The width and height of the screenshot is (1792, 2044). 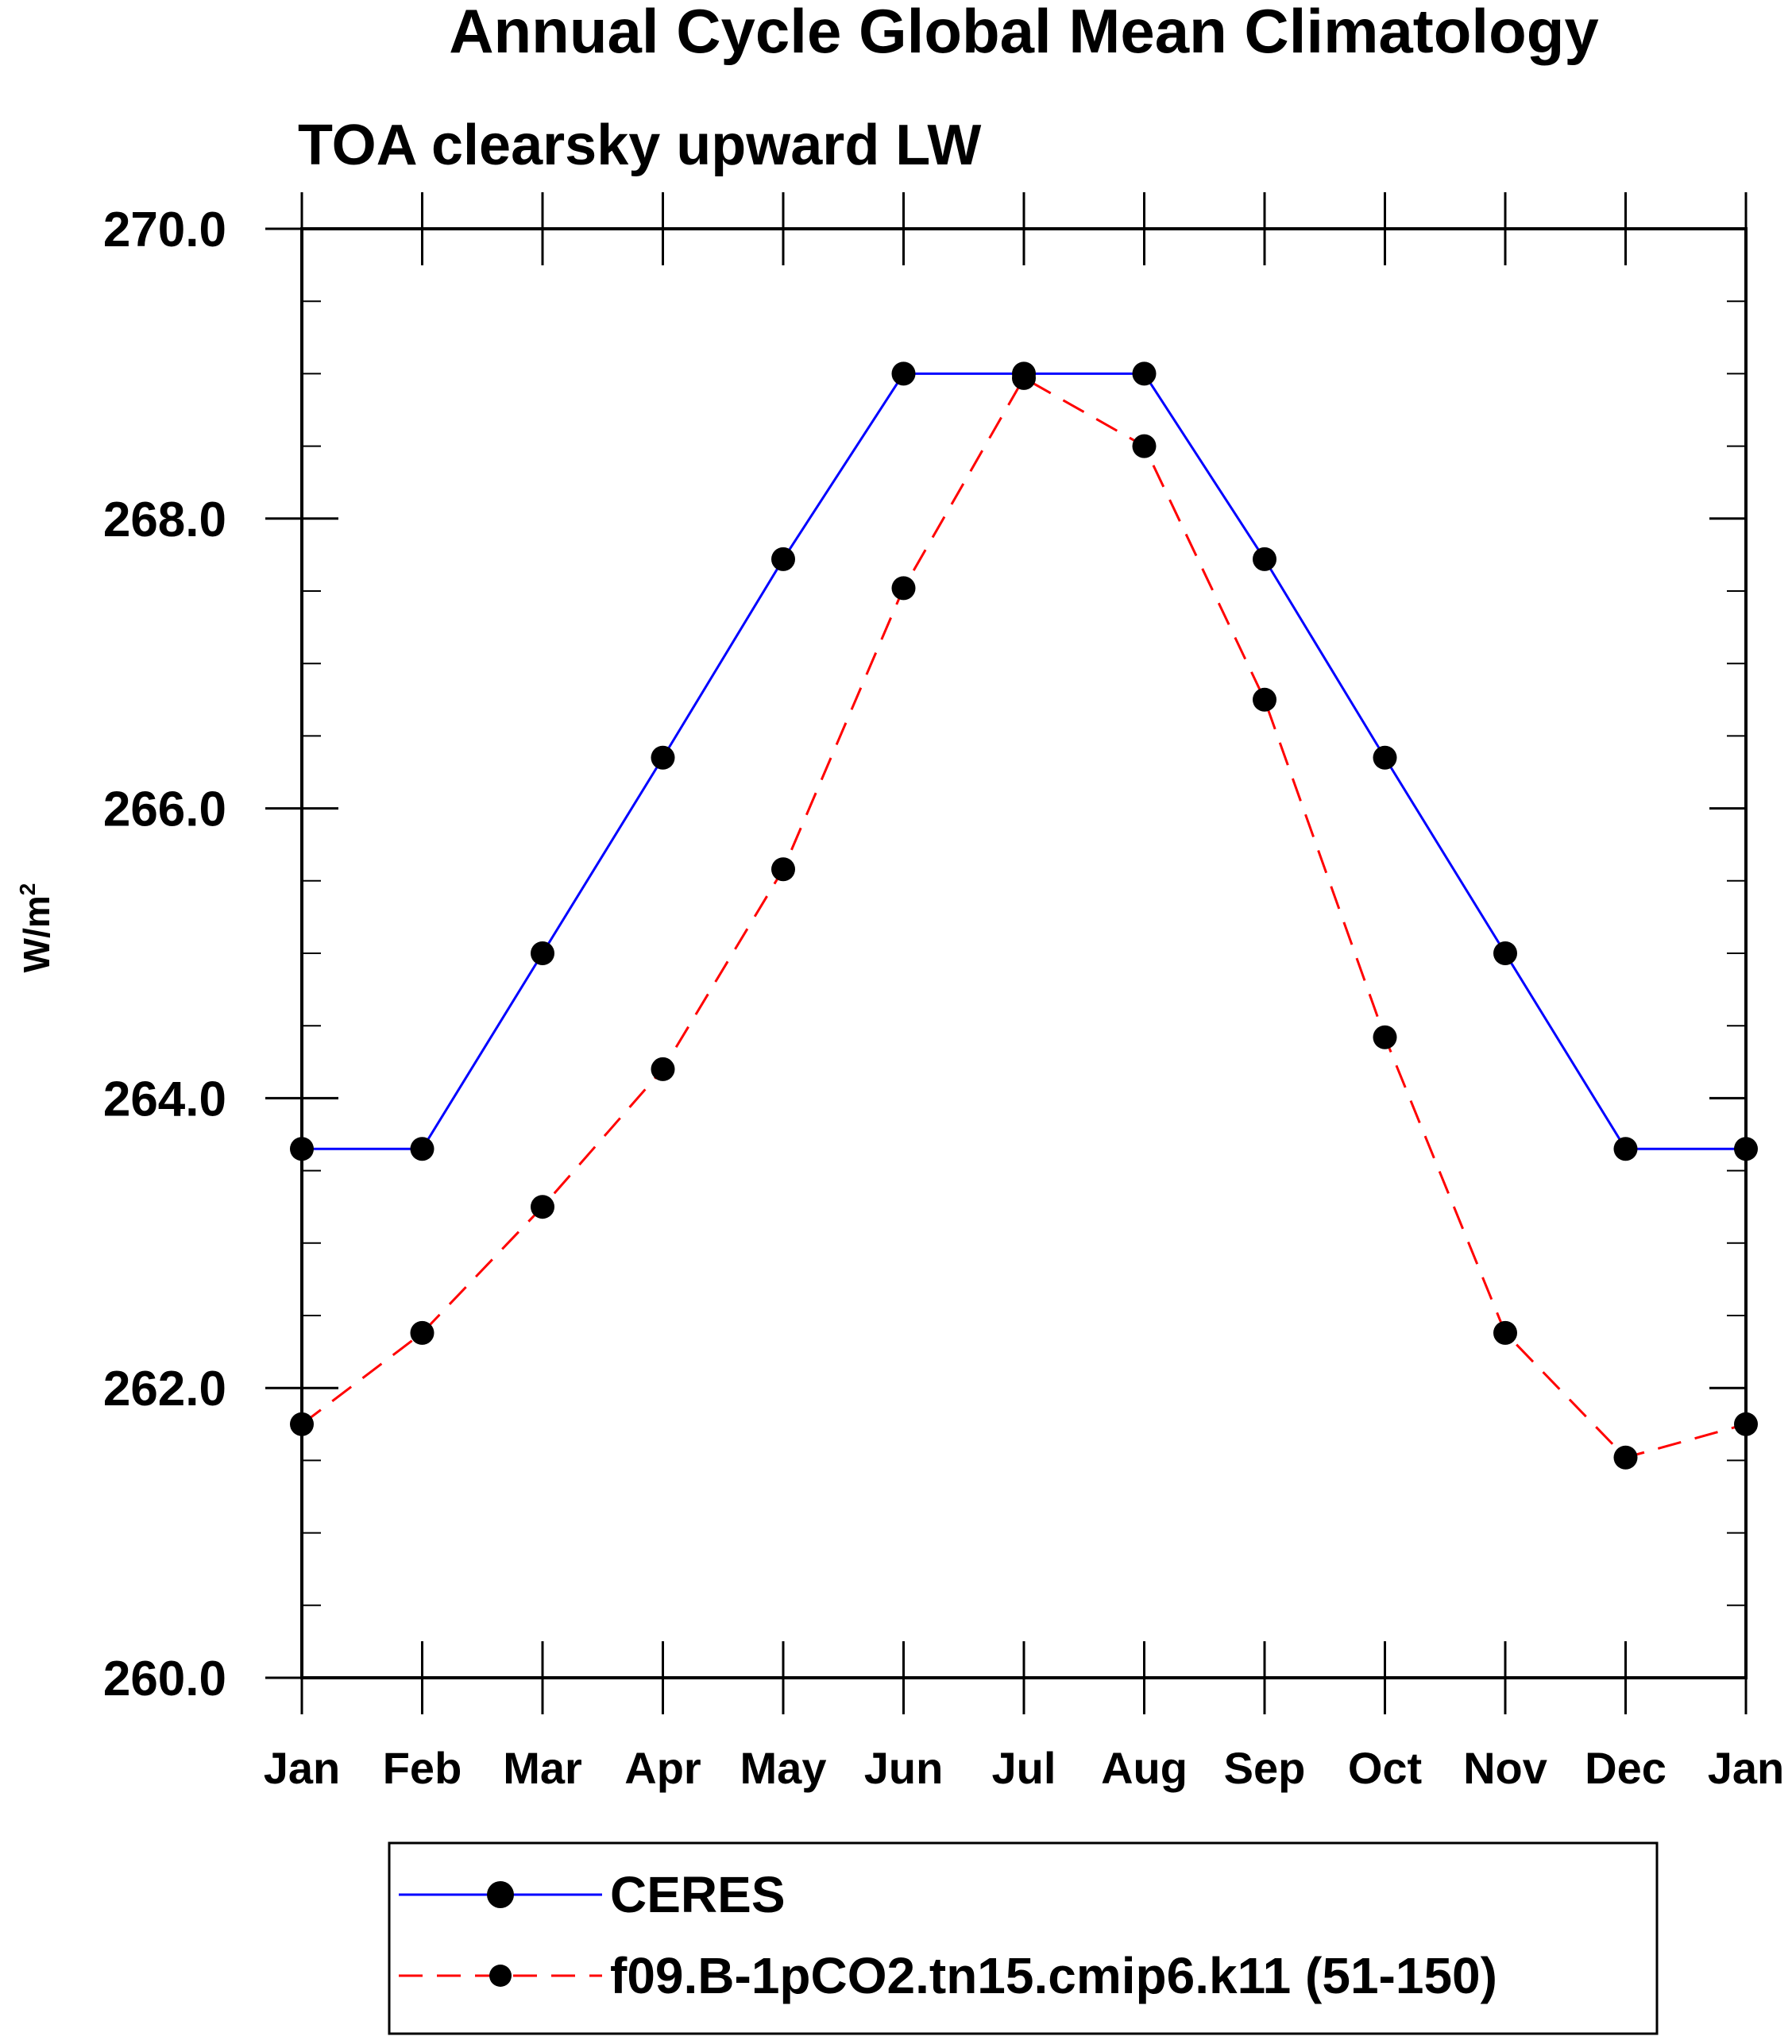 I want to click on x-tick-label: Jul, so click(x=1024, y=1768).